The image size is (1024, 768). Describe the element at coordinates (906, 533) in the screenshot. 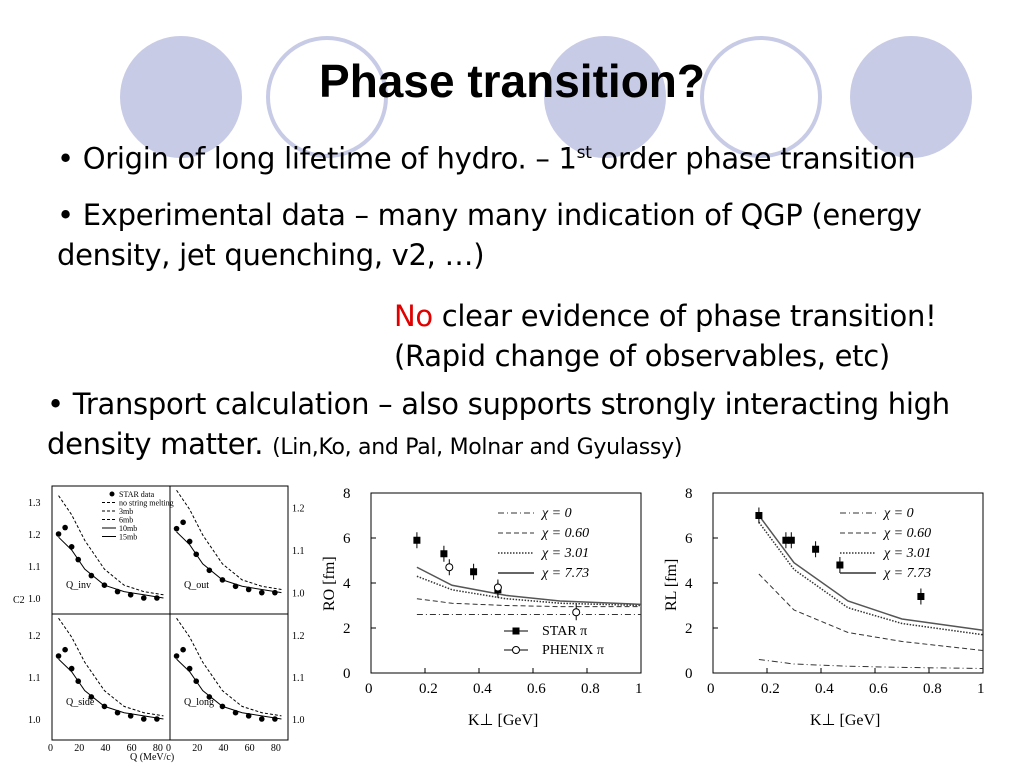

I see `rl-legend-label: χ = 0.60` at that location.